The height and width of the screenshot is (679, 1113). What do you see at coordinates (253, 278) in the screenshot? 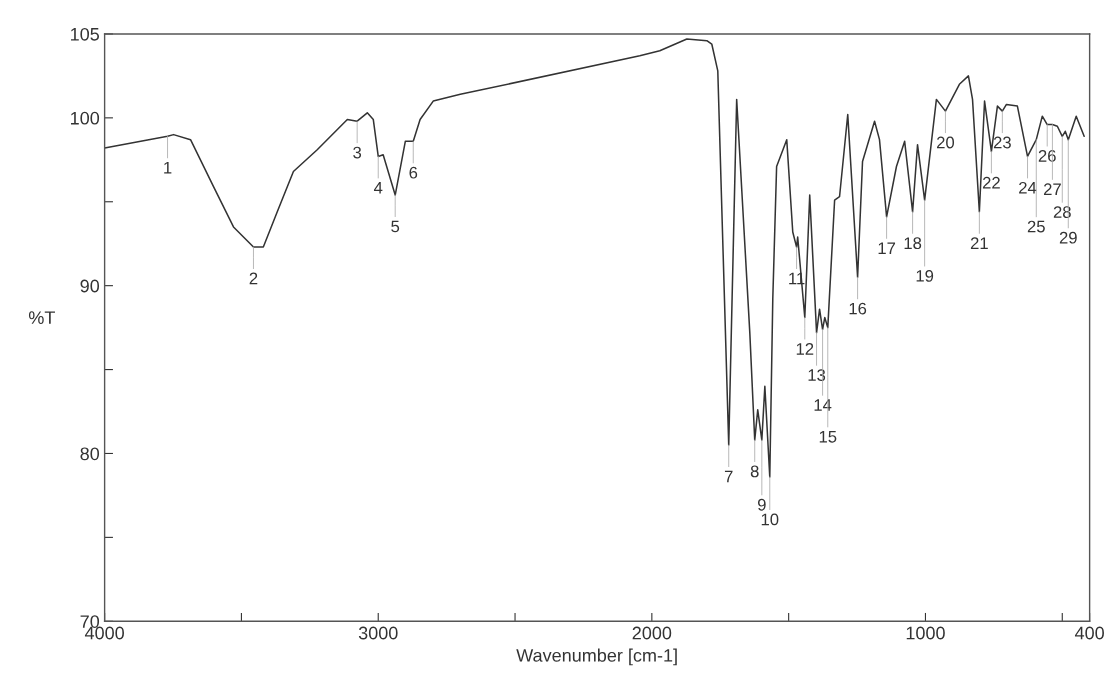
I see `annotation: 2` at bounding box center [253, 278].